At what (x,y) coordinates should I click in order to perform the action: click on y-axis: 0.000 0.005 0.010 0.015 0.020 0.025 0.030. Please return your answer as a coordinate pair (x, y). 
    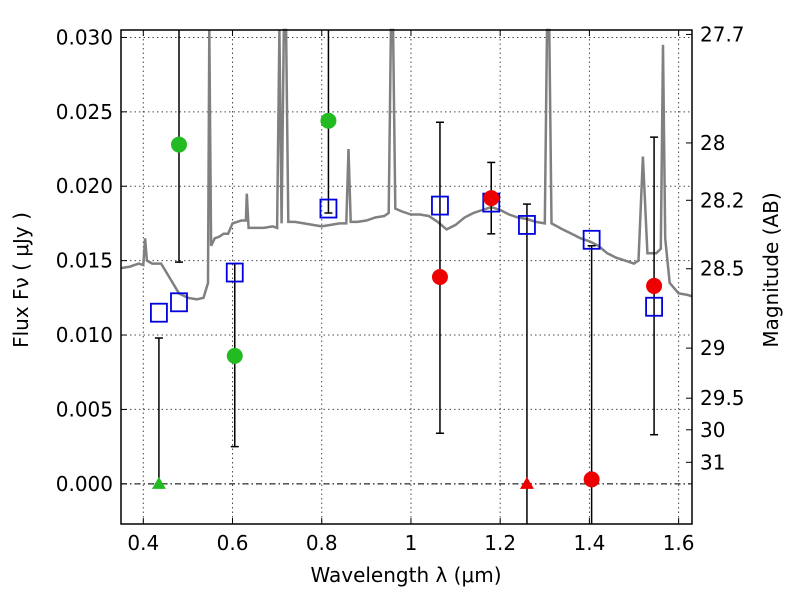
    Looking at the image, I should click on (91, 260).